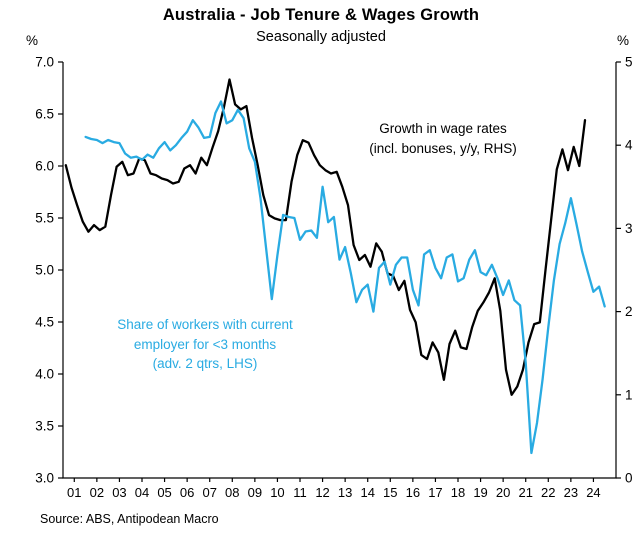 The height and width of the screenshot is (536, 642). I want to click on x-axis-tick-label: 15, so click(390, 492).